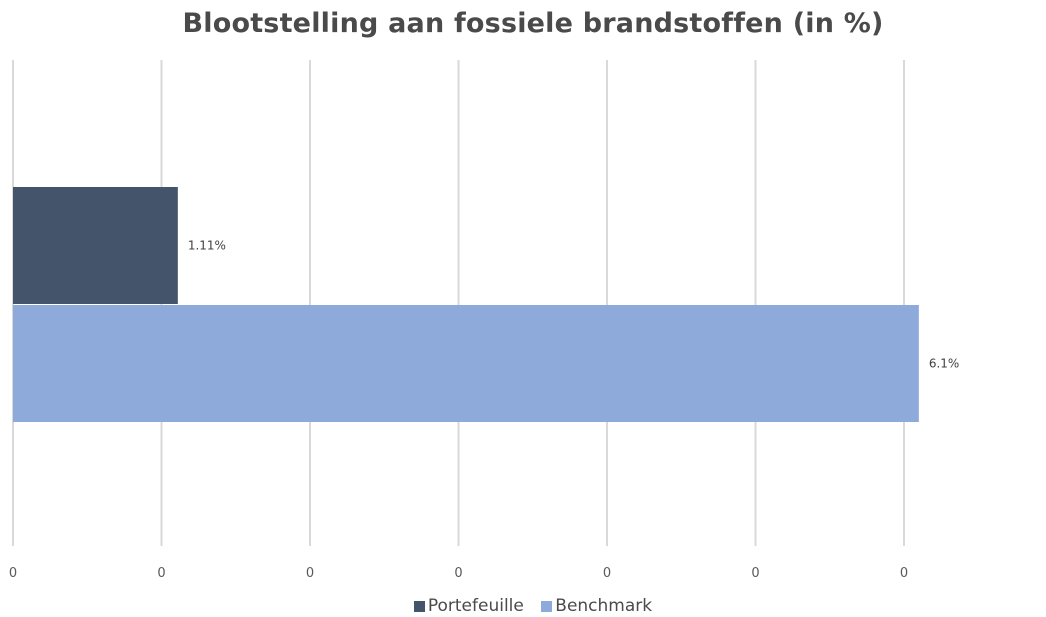  I want to click on legend-label-benchmark: Benchmark, so click(604, 606).